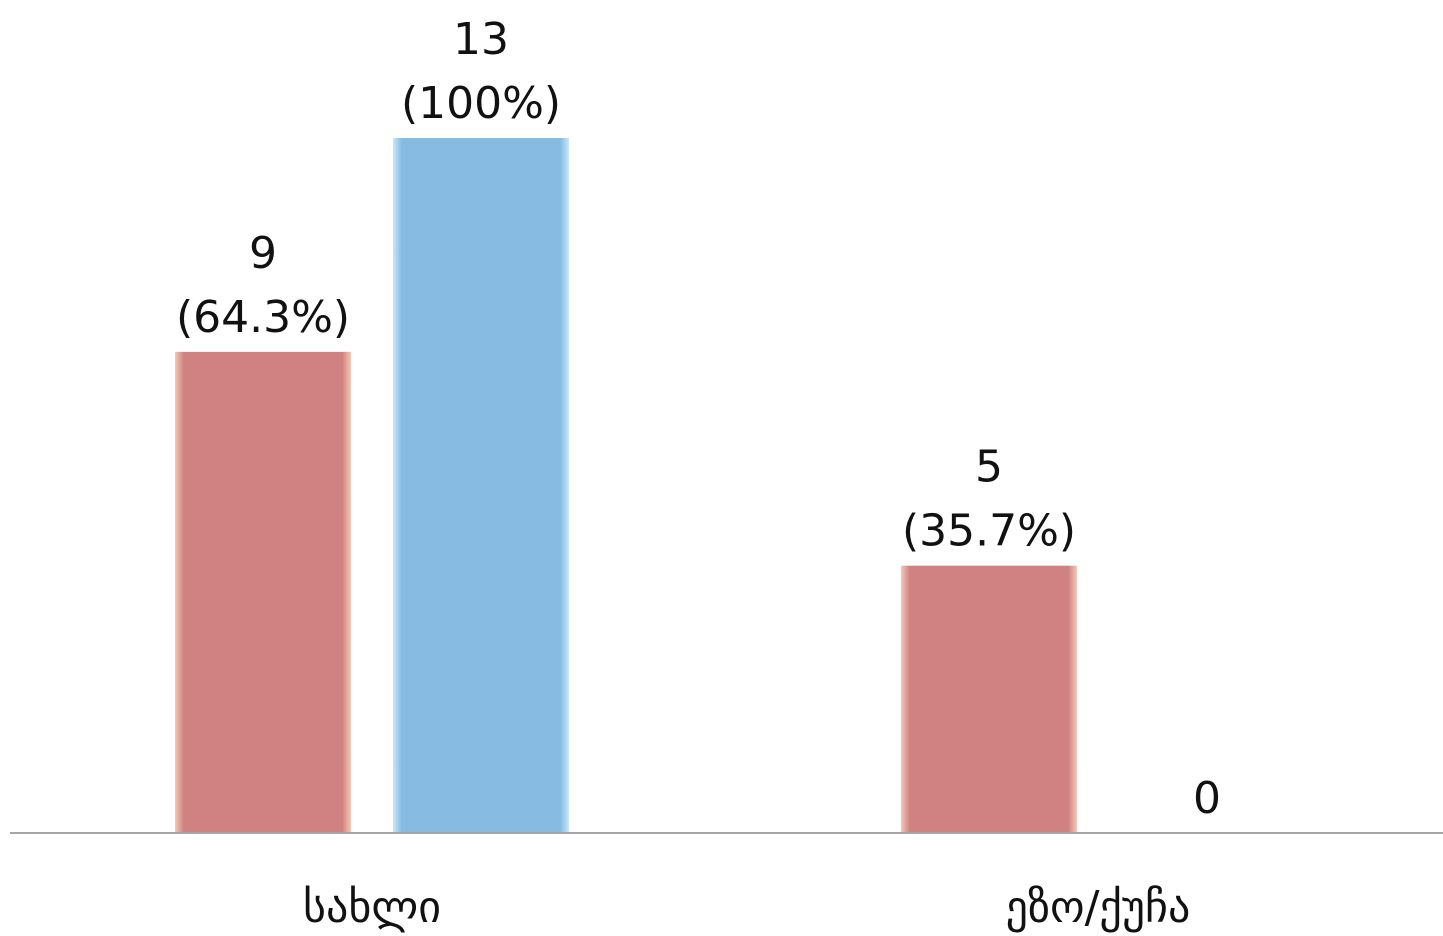 This screenshot has width=1443, height=936. What do you see at coordinates (263, 253) in the screenshot?
I see `value-label-s0-c0: 9` at bounding box center [263, 253].